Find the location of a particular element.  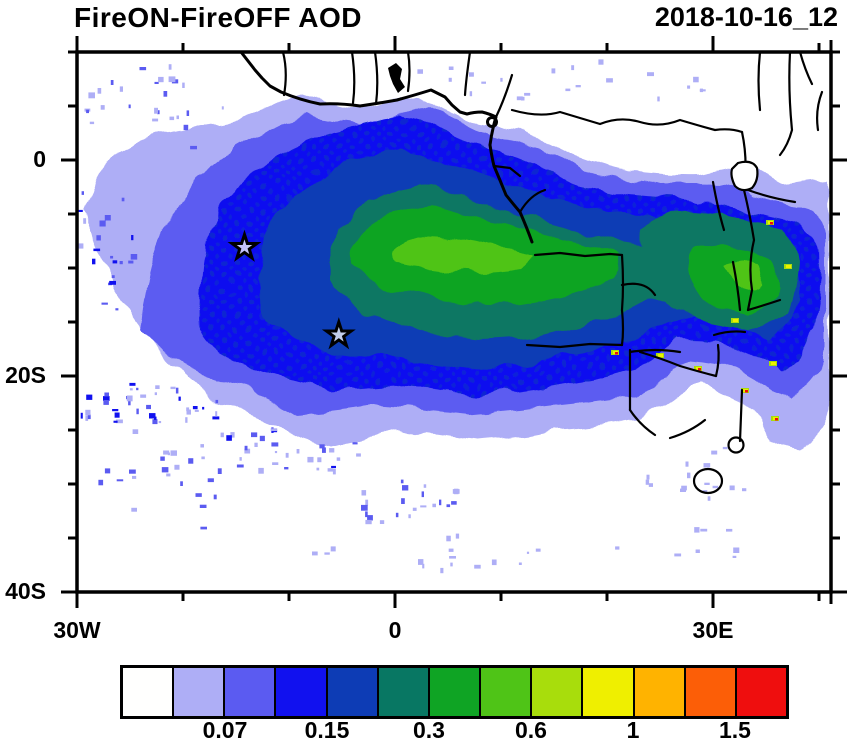

x-tick-label: 30W is located at coordinates (77, 630).